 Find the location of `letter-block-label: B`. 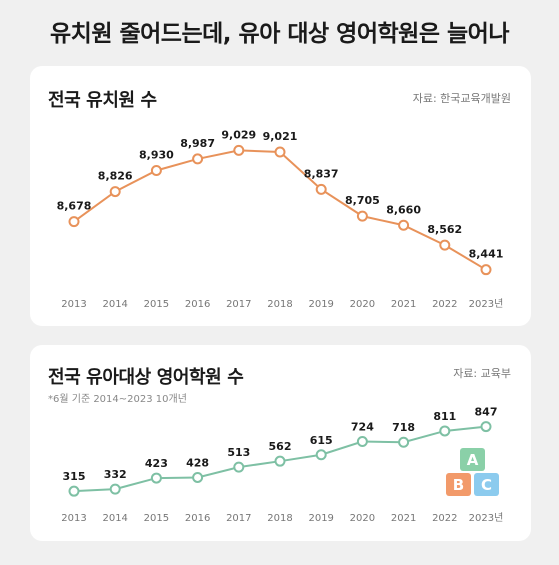

letter-block-label: B is located at coordinates (458, 485).